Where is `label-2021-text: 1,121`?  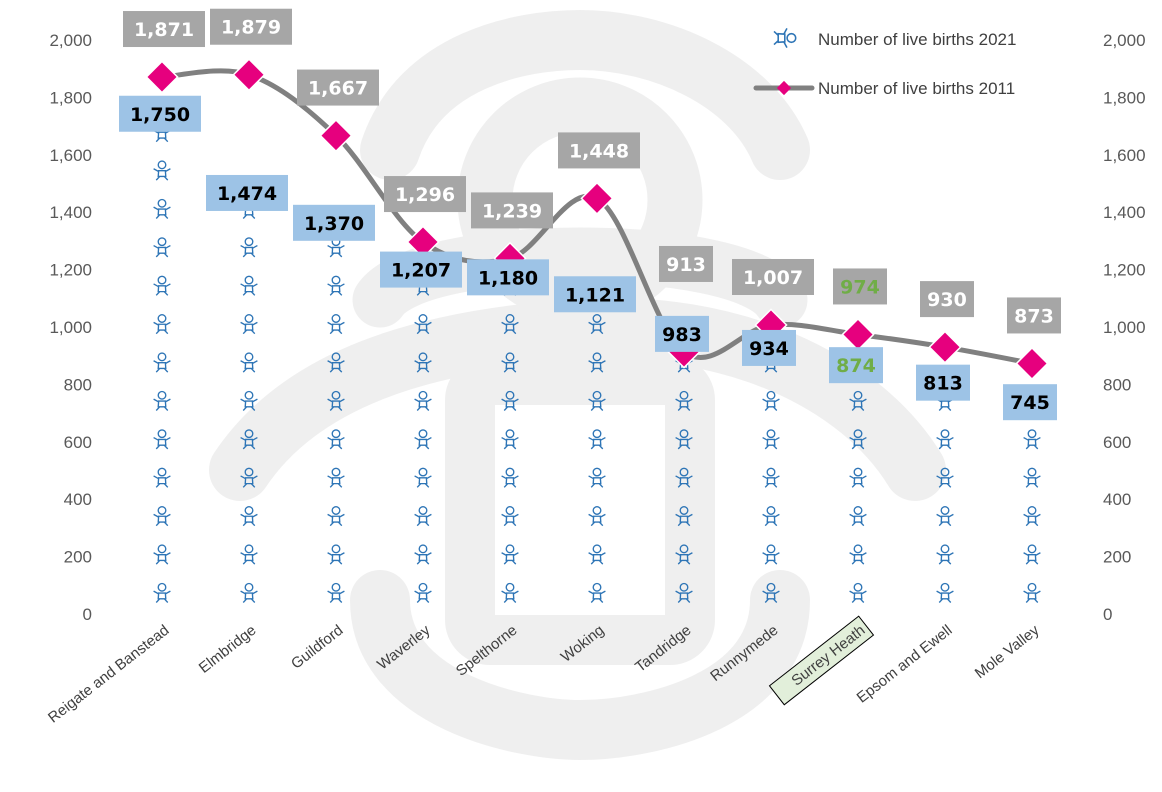
label-2021-text: 1,121 is located at coordinates (595, 295).